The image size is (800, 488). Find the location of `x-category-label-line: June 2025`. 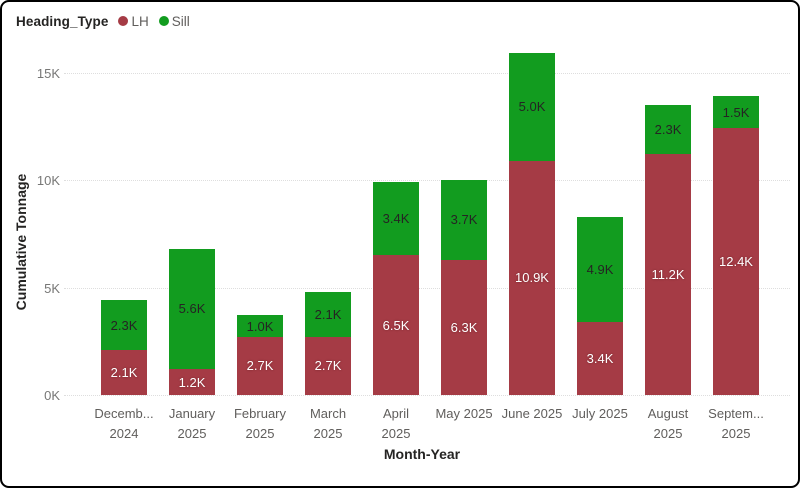

x-category-label-line: June 2025 is located at coordinates (532, 413).